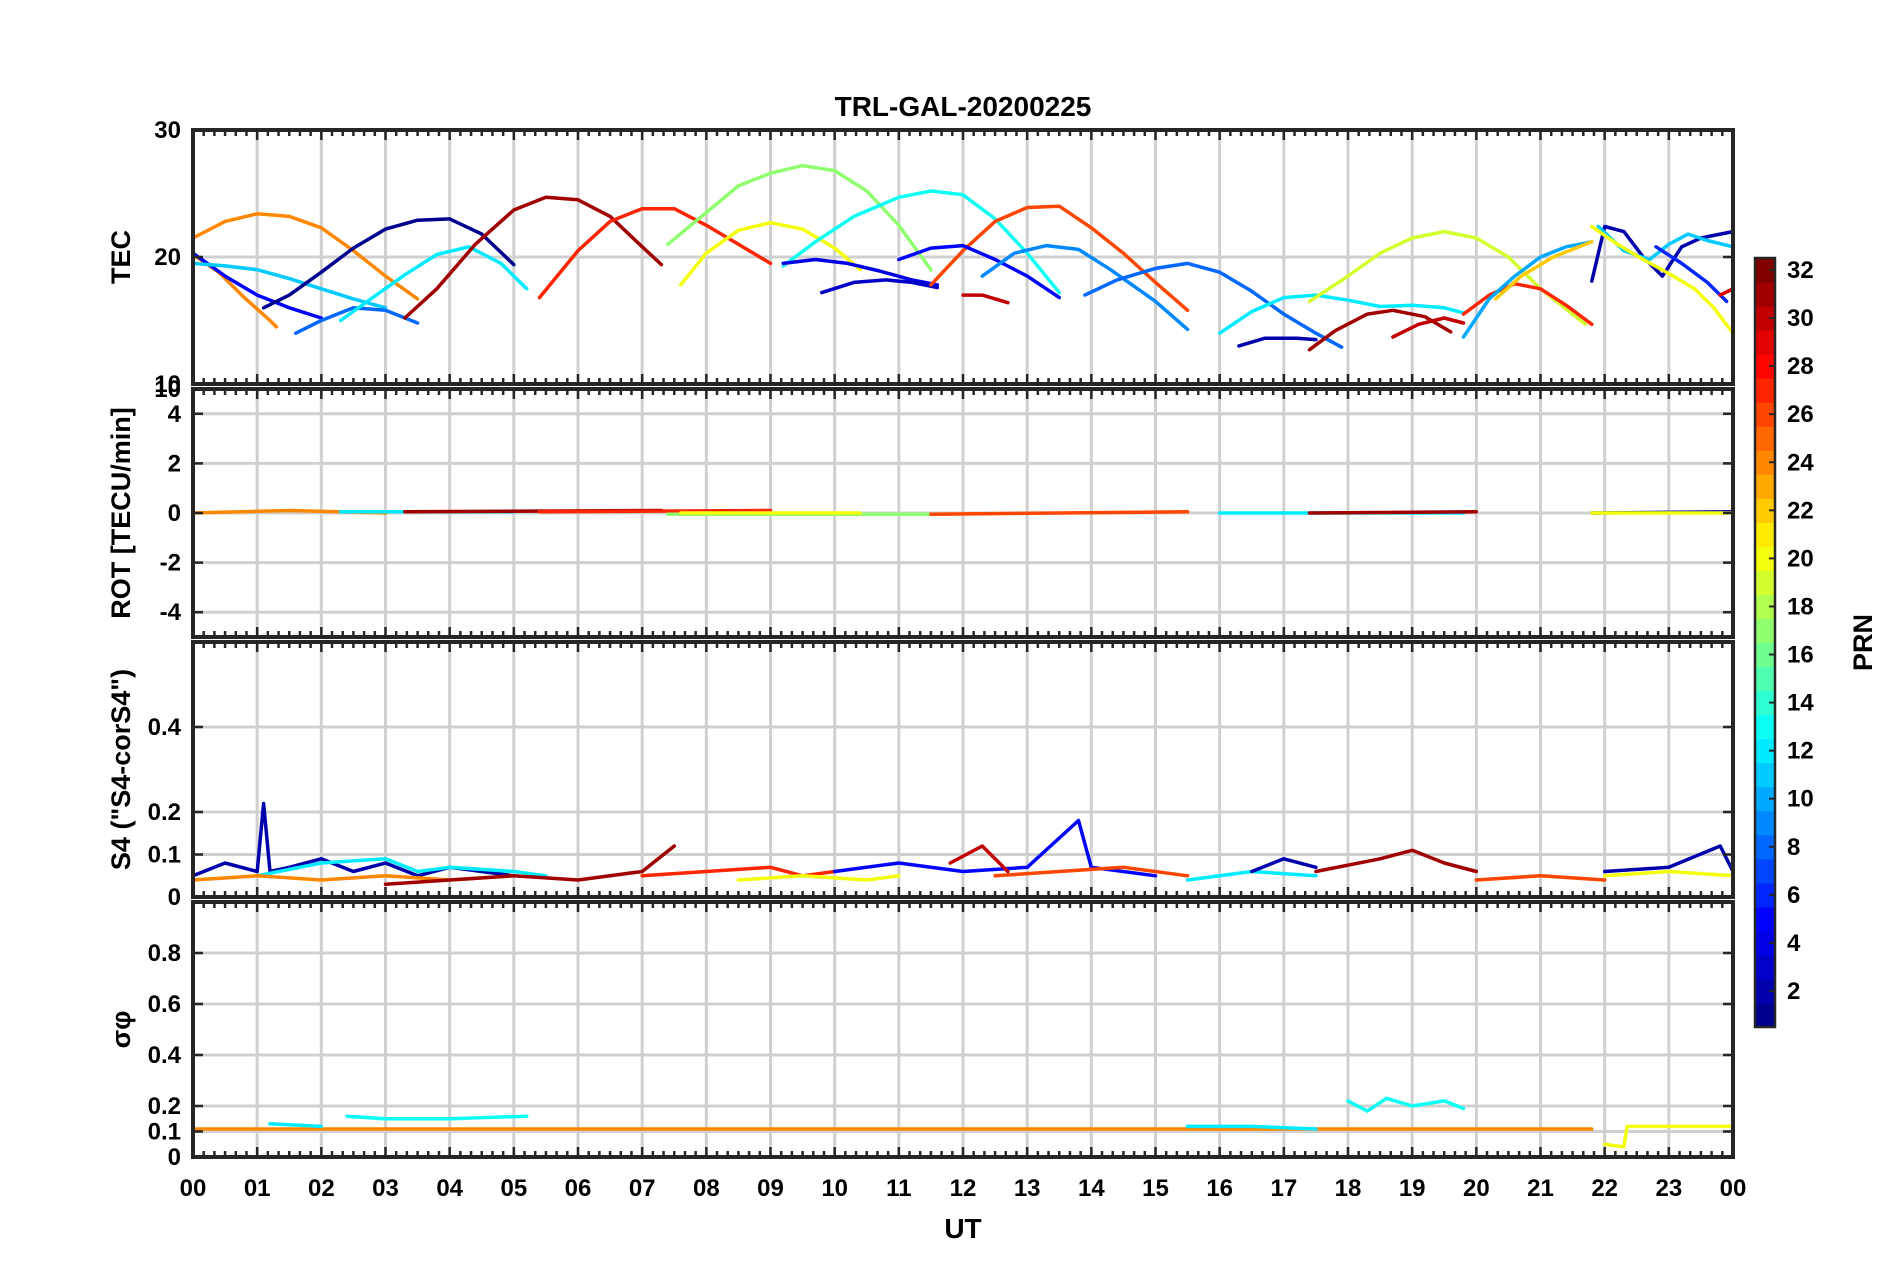 This screenshot has width=1902, height=1272. What do you see at coordinates (1733, 1188) in the screenshot?
I see `x-tick-label: 00` at bounding box center [1733, 1188].